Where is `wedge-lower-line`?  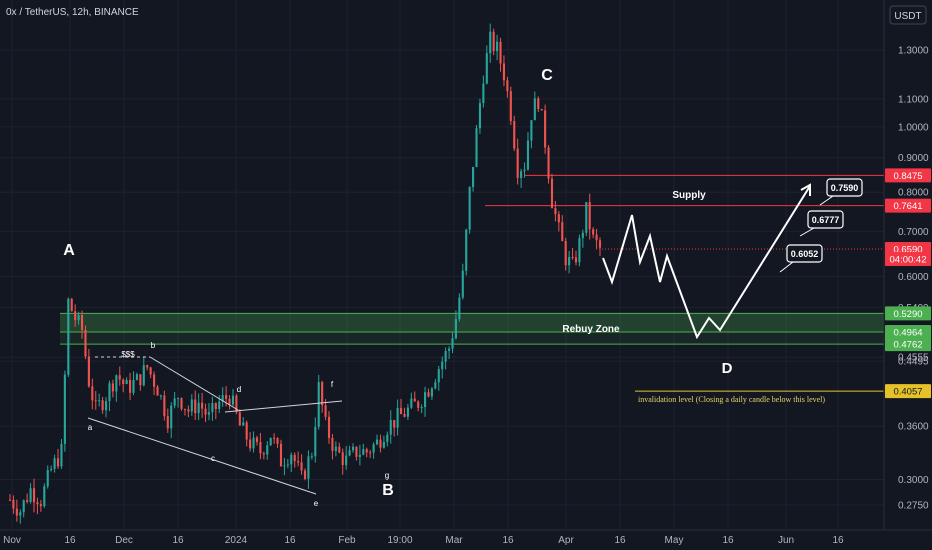 wedge-lower-line is located at coordinates (202, 456).